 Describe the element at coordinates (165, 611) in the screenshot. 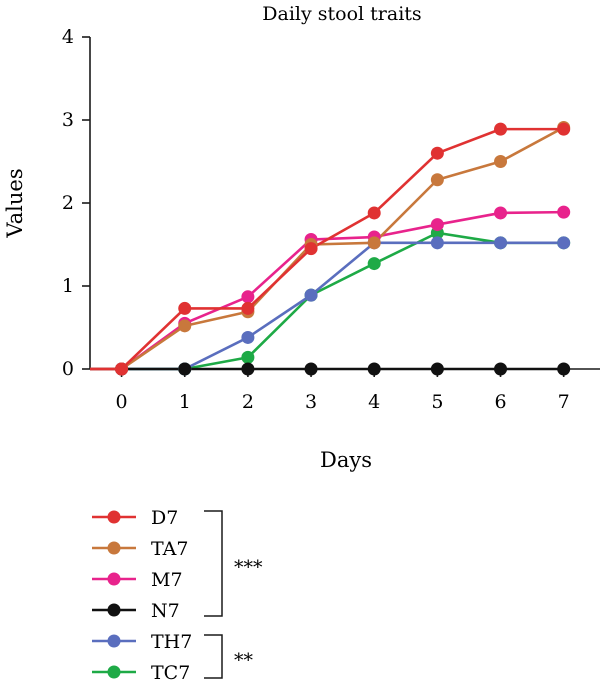

I see `legend-label: N7` at that location.